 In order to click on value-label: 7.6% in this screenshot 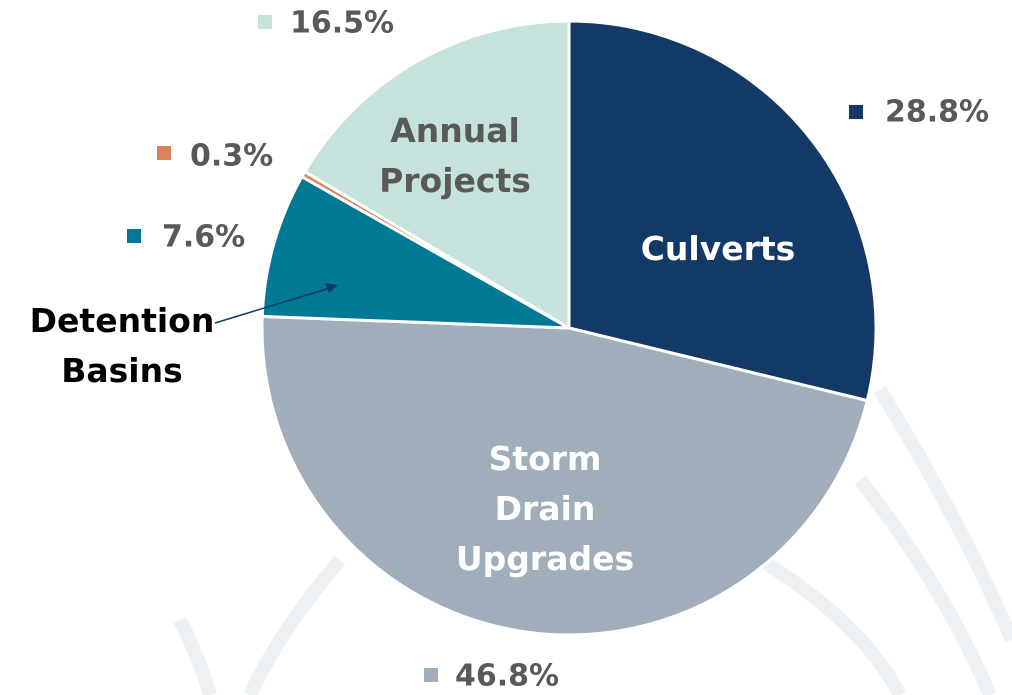, I will do `click(203, 237)`.